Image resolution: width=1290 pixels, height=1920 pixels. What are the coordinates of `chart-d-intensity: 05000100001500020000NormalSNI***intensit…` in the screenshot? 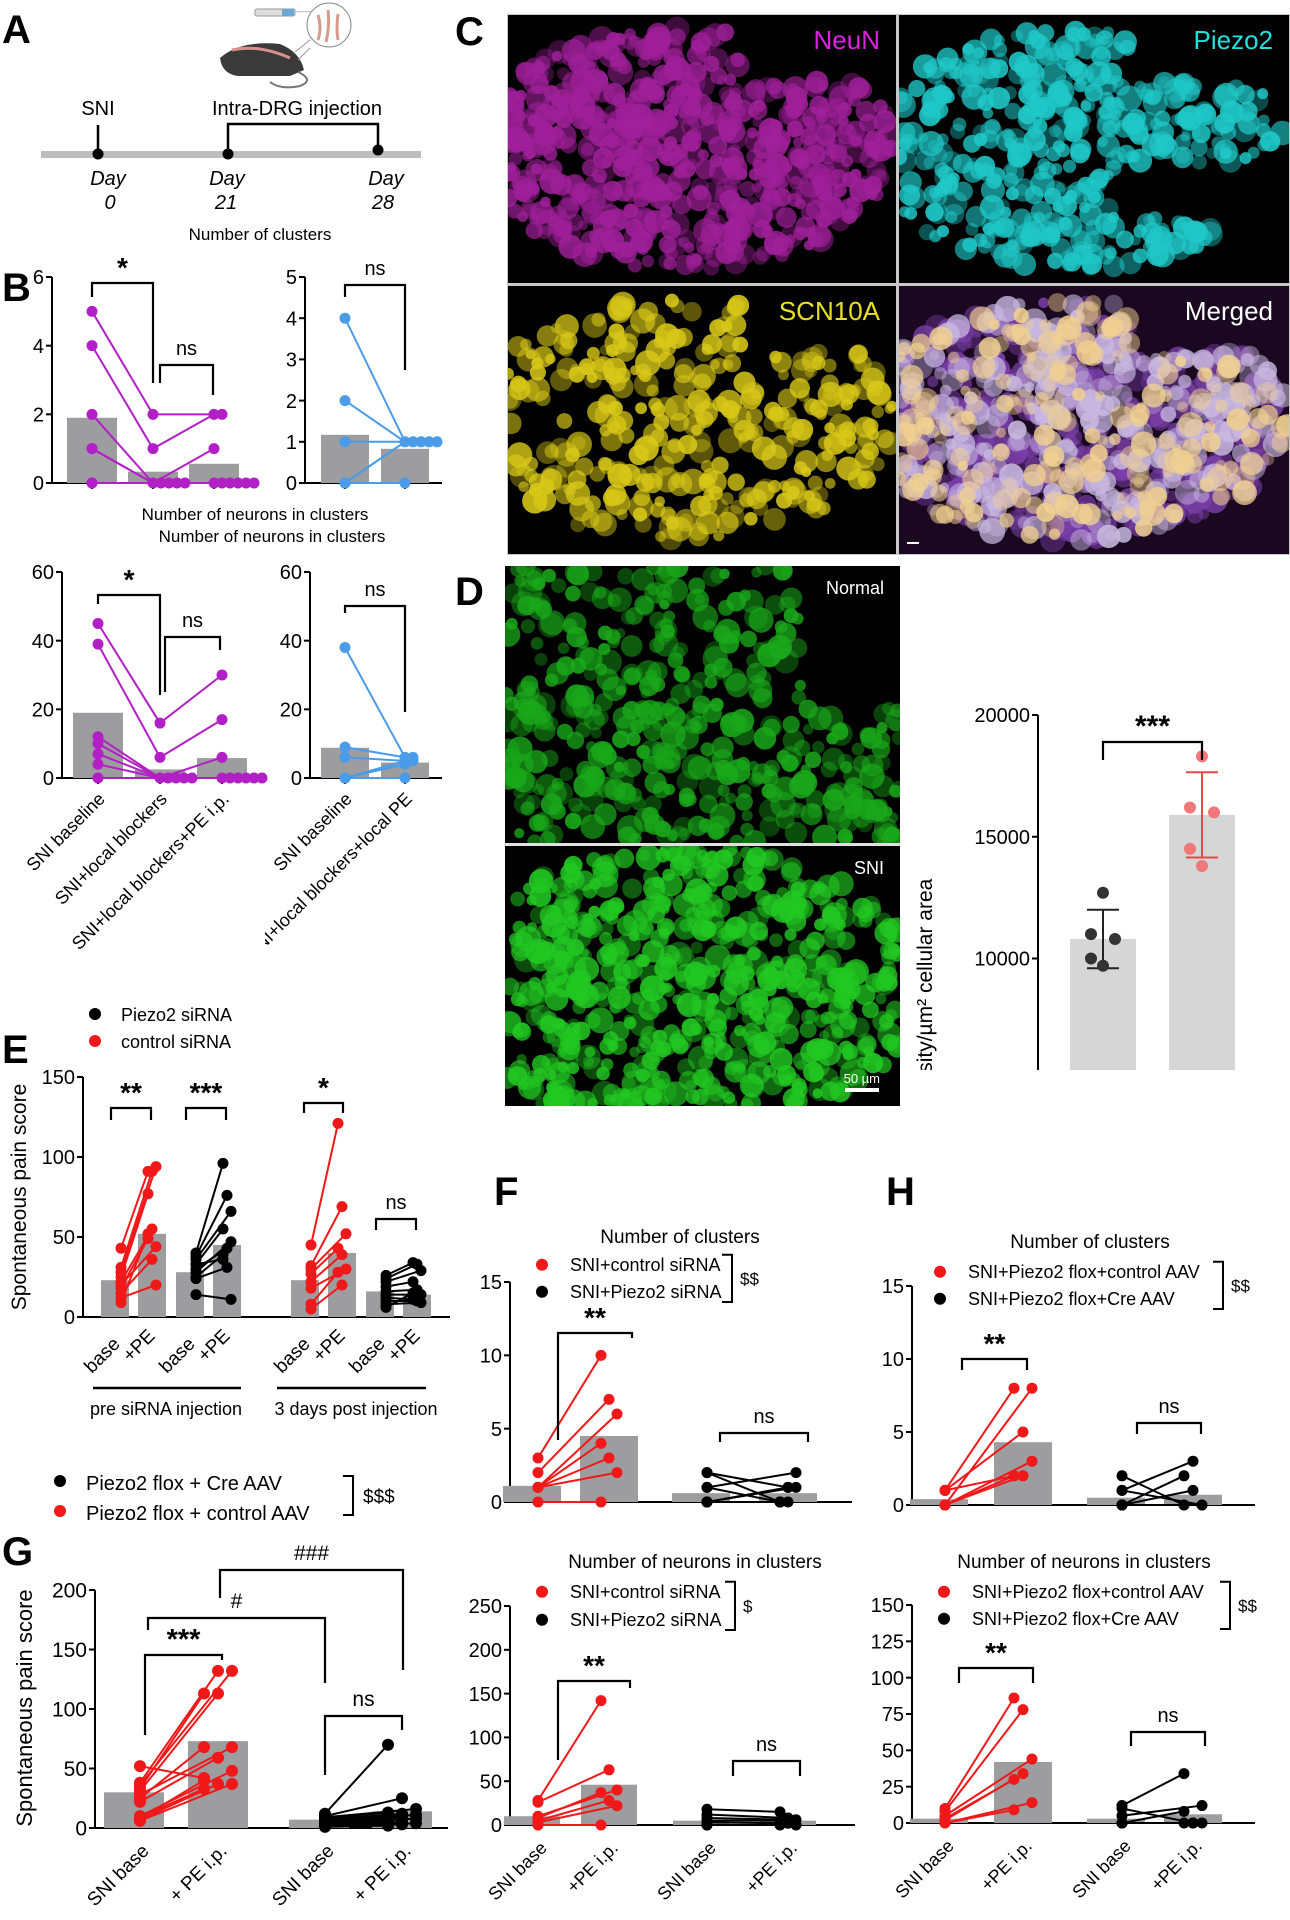 It's located at (1074, 887).